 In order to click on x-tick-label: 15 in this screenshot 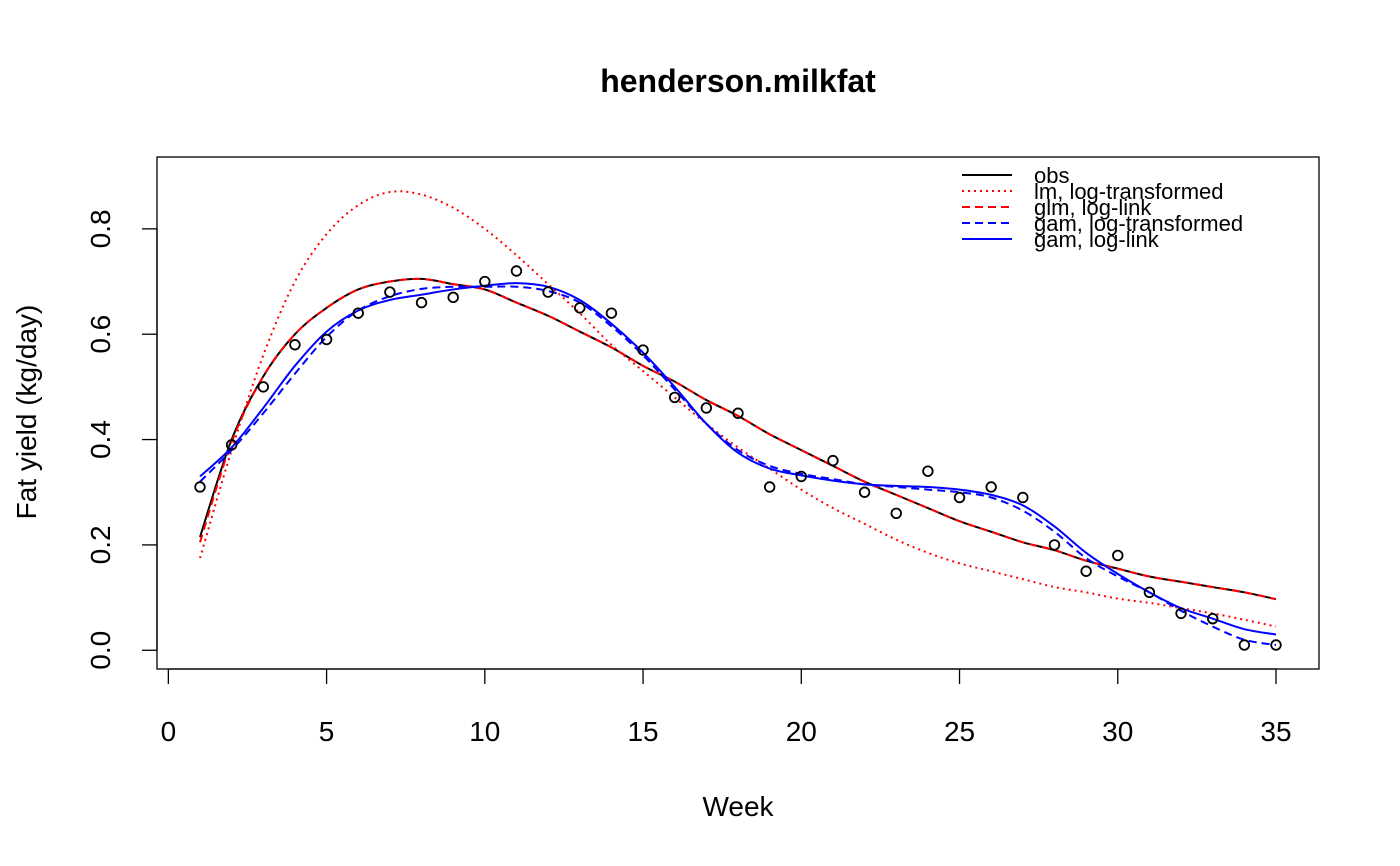, I will do `click(642, 731)`.